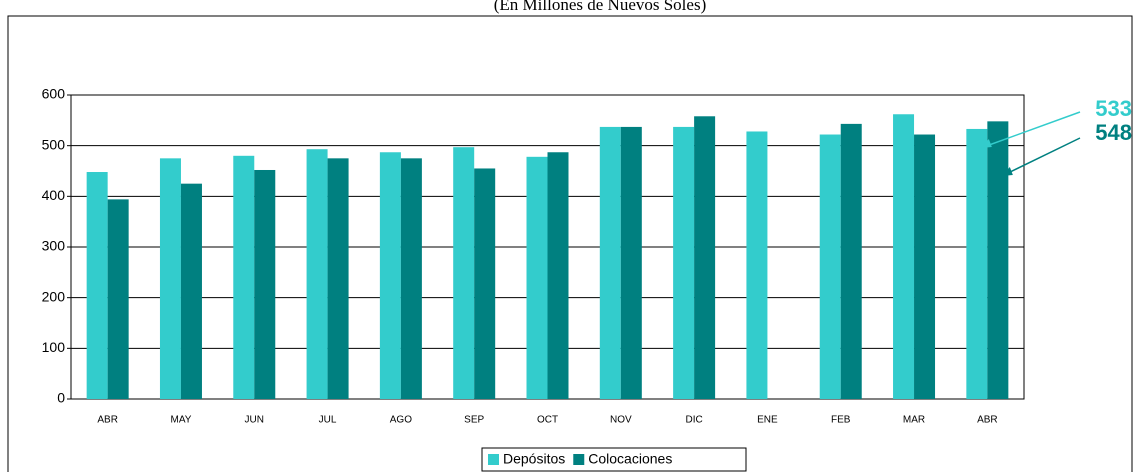 This screenshot has height=472, width=1133. What do you see at coordinates (1113, 108) in the screenshot?
I see `value-label: 533` at bounding box center [1113, 108].